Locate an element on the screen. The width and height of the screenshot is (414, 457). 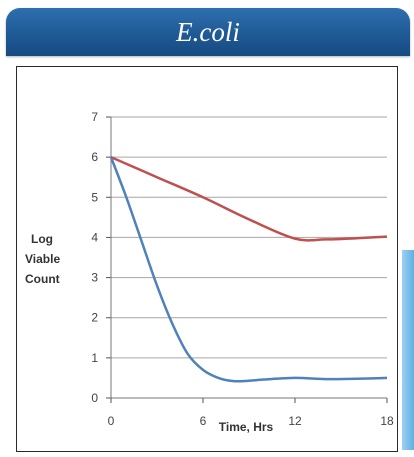
y-tick-label: 7 is located at coordinates (94, 117).